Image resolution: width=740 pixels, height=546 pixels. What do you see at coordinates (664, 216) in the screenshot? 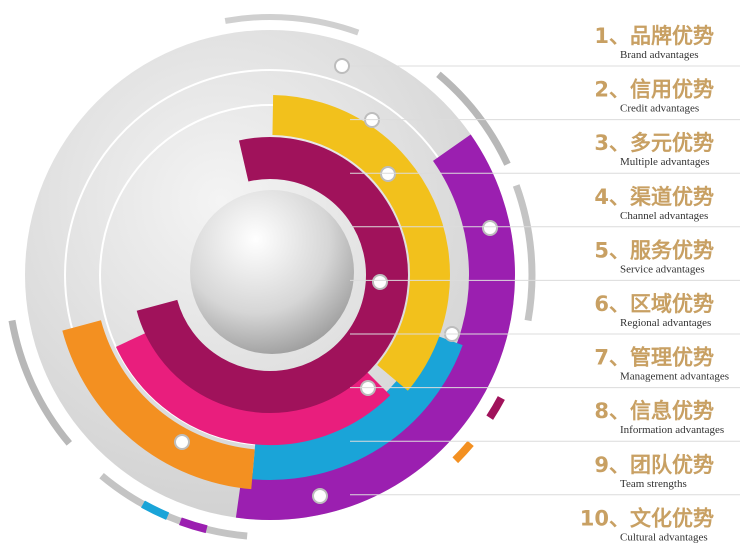
I see `item-subtitle: Channel advantages` at bounding box center [664, 216].